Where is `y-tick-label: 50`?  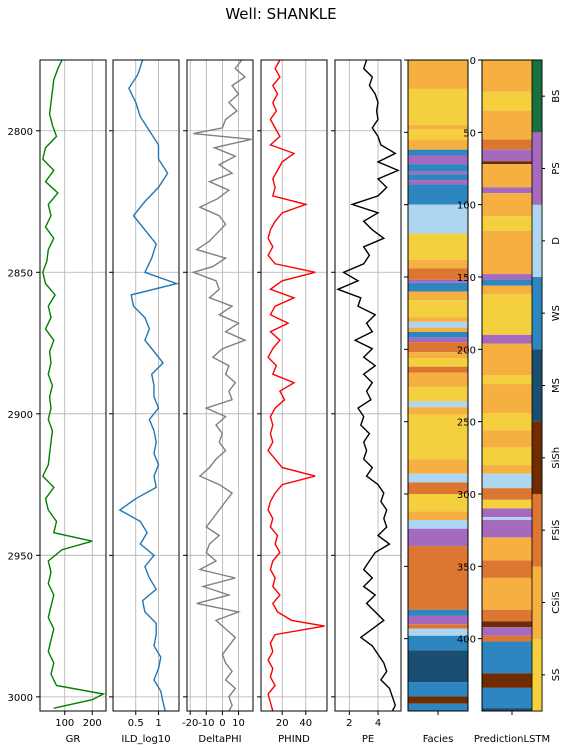 y-tick-label: 50 is located at coordinates (469, 133).